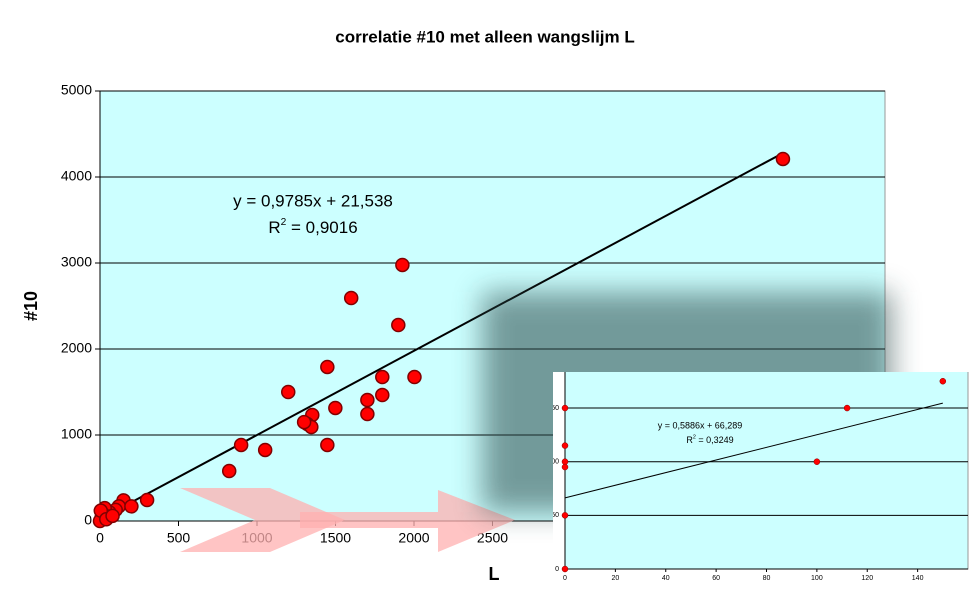  I want to click on y-tick-label: 2000, so click(76, 348).